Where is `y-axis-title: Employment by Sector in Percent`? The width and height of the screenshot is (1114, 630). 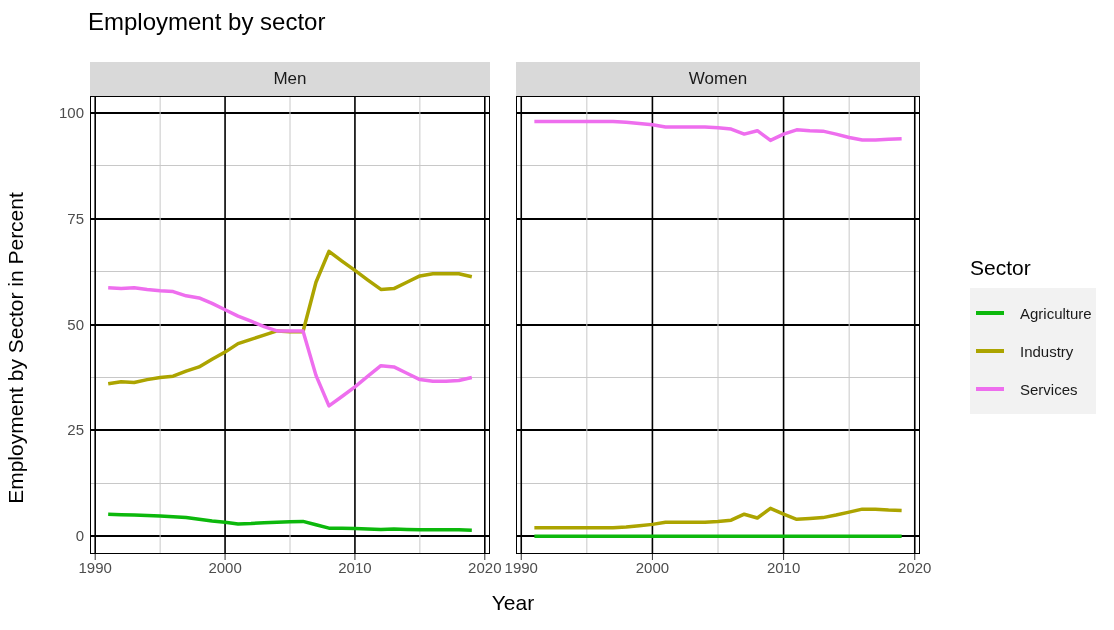
y-axis-title: Employment by Sector in Percent is located at coordinates (16, 348).